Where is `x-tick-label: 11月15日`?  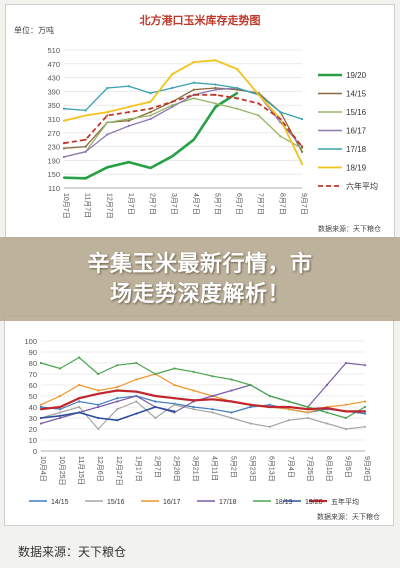
x-tick-label: 11月15日 is located at coordinates (81, 470).